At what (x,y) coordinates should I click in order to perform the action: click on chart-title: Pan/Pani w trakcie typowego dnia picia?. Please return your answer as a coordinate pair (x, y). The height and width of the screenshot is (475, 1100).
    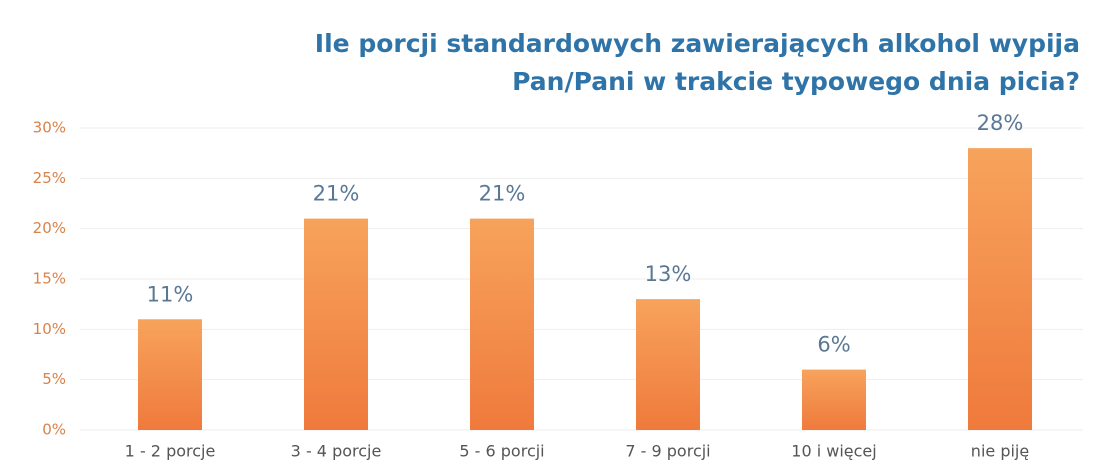
    Looking at the image, I should click on (796, 81).